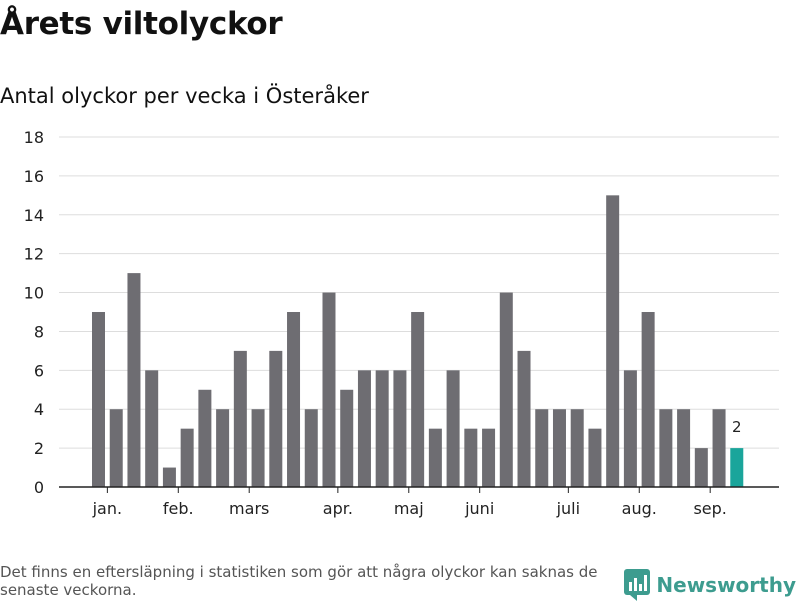 This screenshot has height=601, width=800. I want to click on x-tick-label: maj, so click(409, 508).